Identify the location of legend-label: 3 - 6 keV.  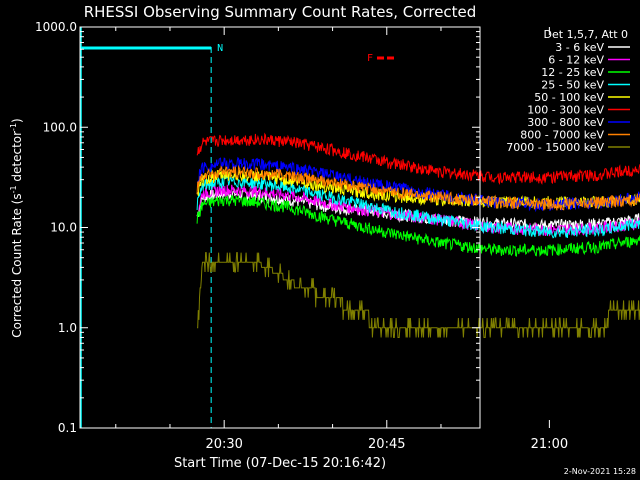
(579, 47).